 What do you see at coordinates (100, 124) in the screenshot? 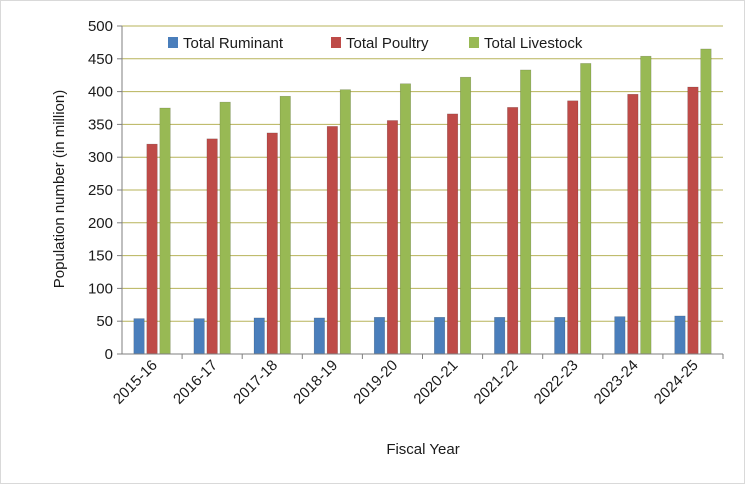
I see `y-tick-label: 350` at bounding box center [100, 124].